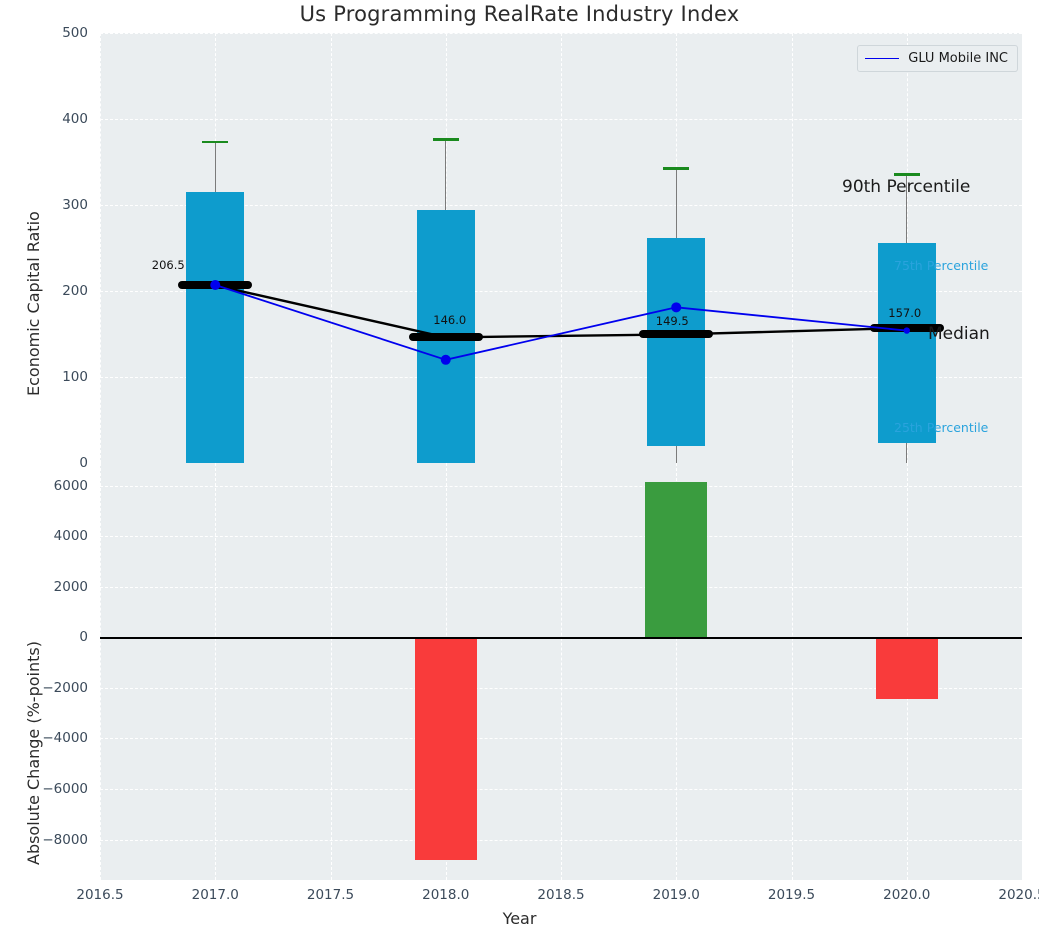  I want to click on company-trend-line, so click(561, 322).